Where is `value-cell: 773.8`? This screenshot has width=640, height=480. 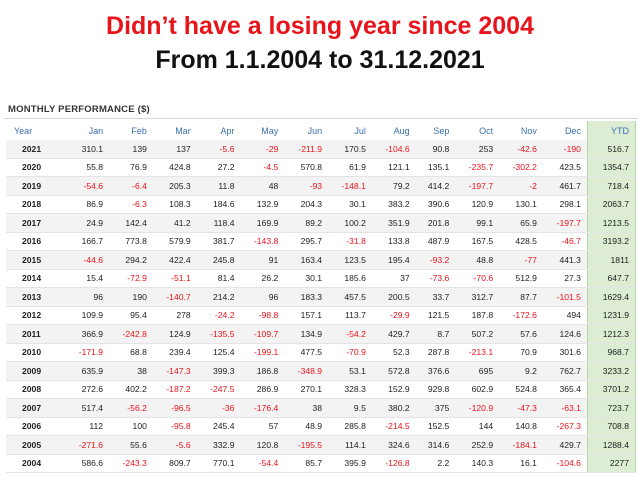
value-cell: 773.8 is located at coordinates (131, 241).